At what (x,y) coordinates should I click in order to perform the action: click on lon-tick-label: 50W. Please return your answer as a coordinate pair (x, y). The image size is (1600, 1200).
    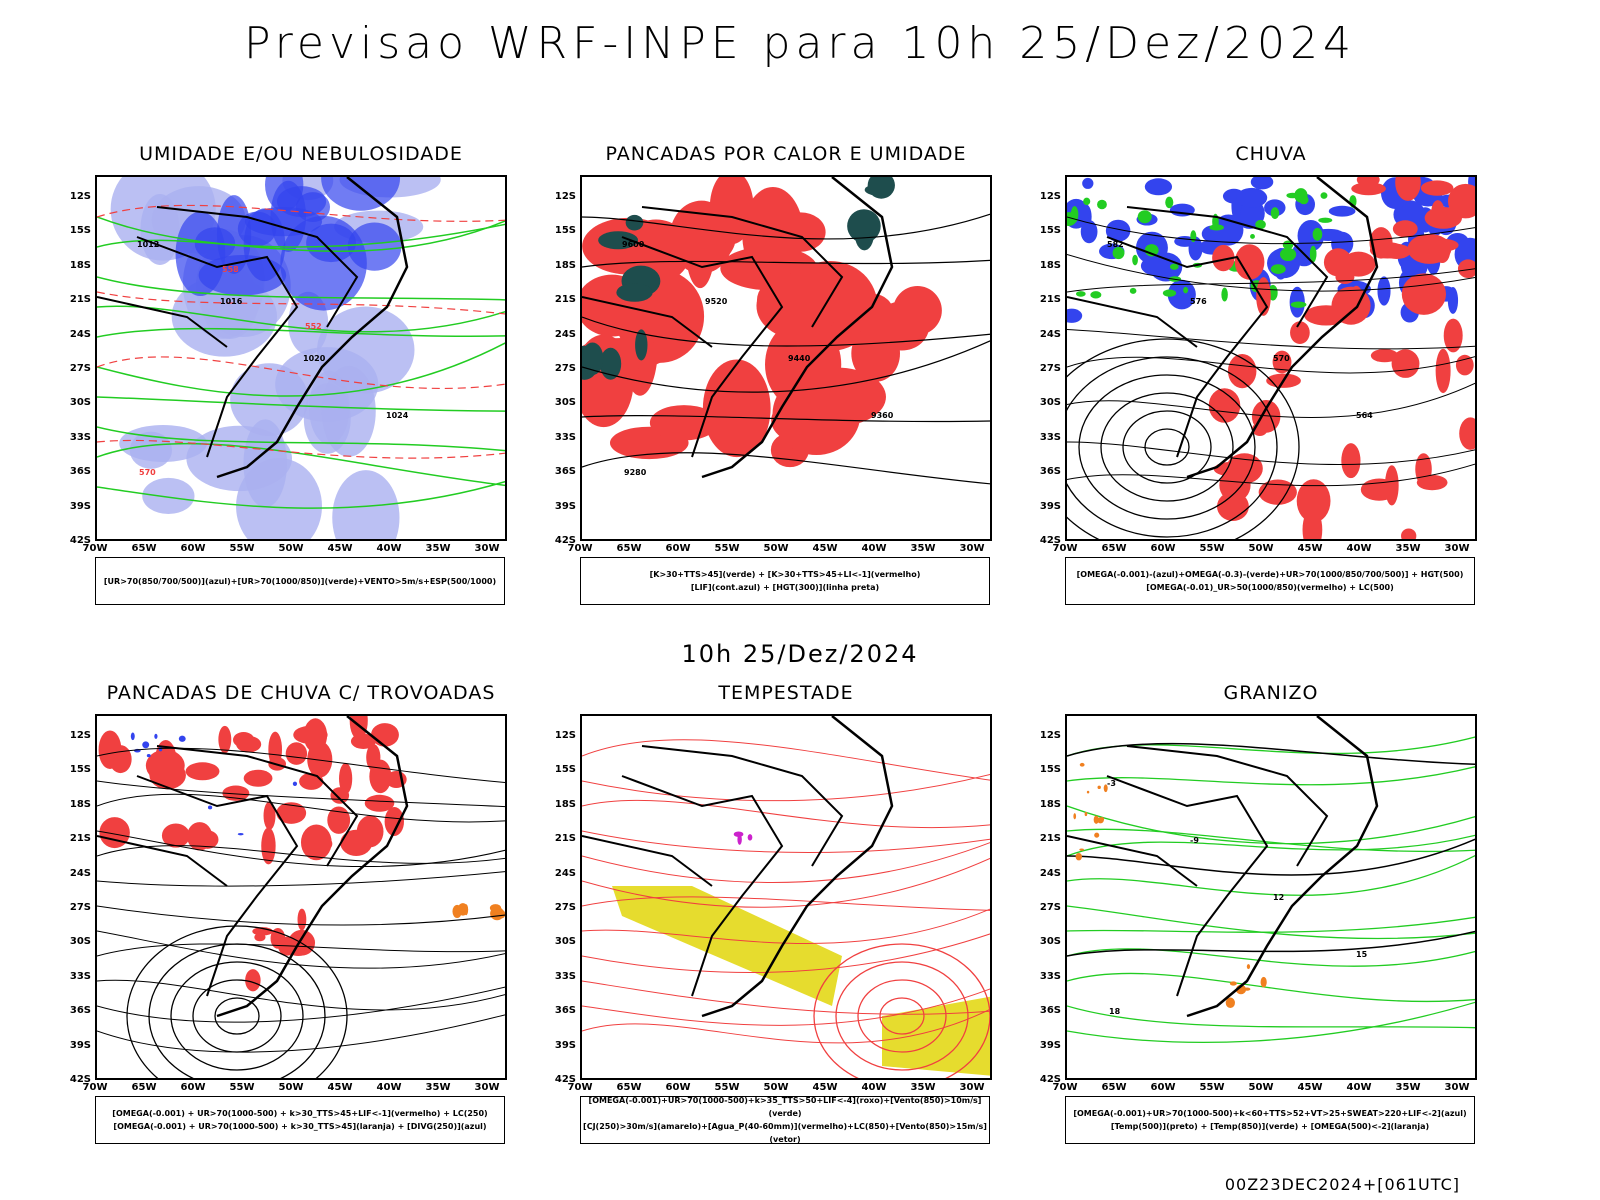
    Looking at the image, I should click on (1261, 548).